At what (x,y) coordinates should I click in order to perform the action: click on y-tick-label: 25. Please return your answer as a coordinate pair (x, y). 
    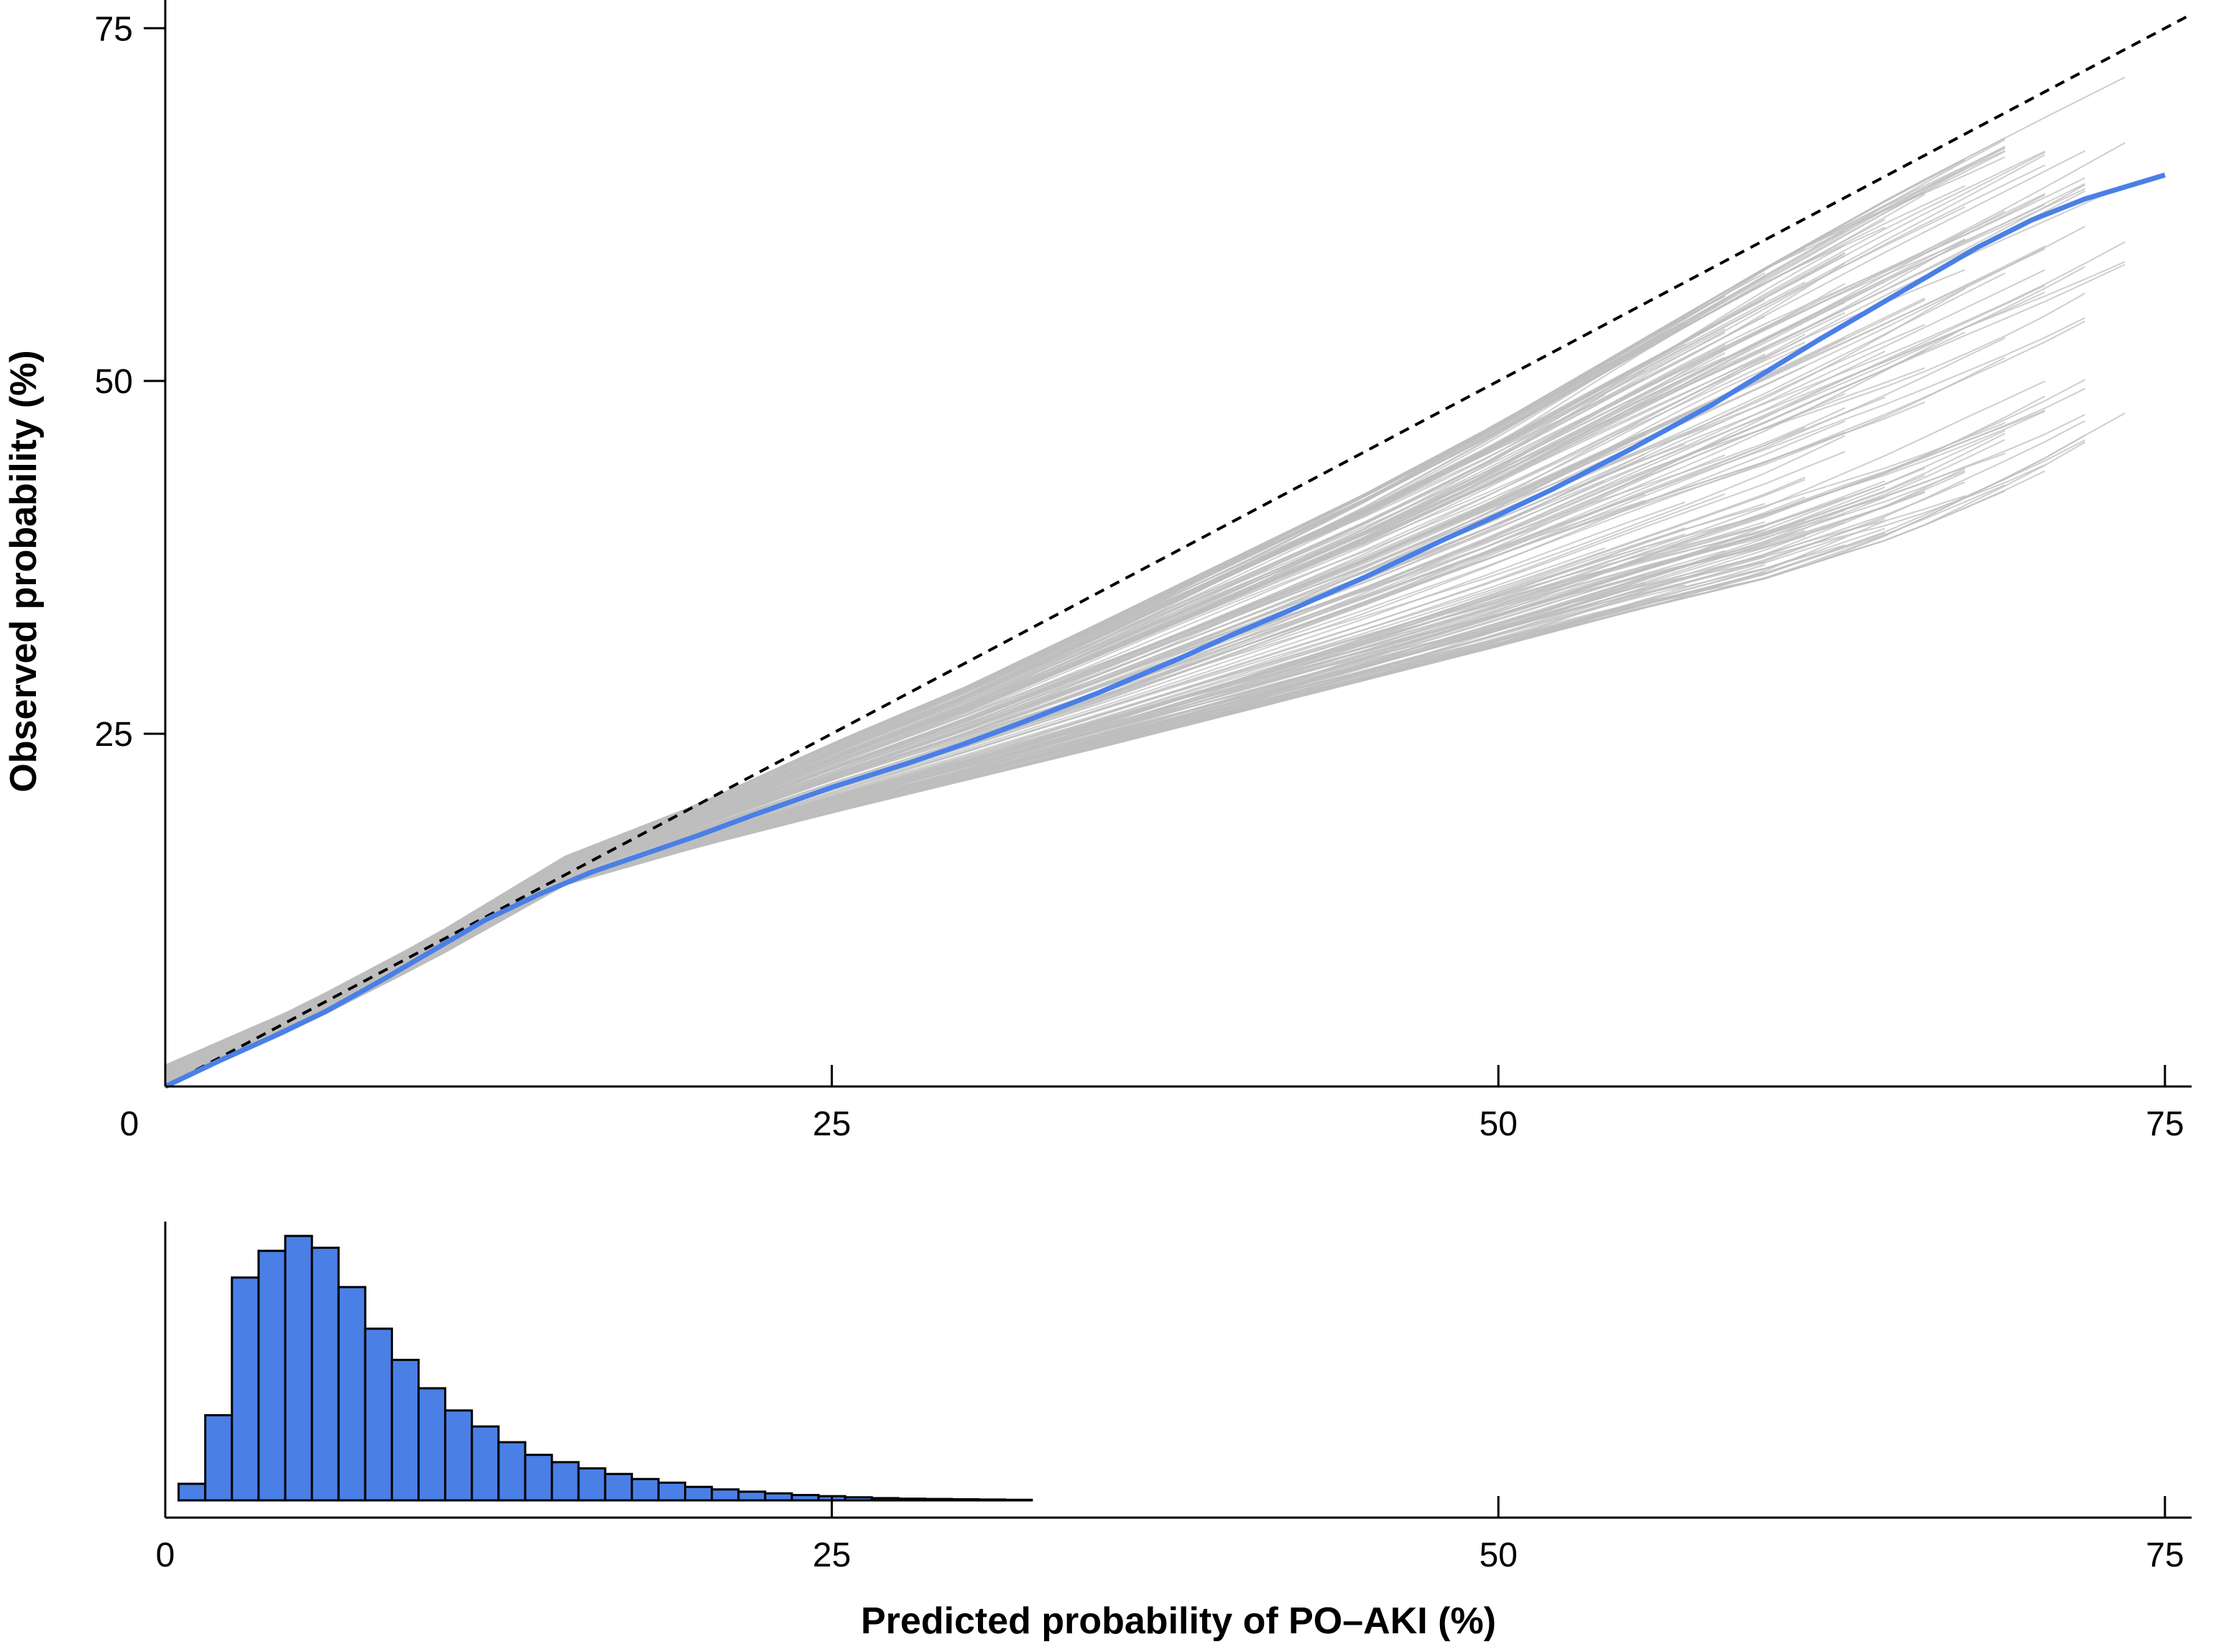
    Looking at the image, I should click on (114, 735).